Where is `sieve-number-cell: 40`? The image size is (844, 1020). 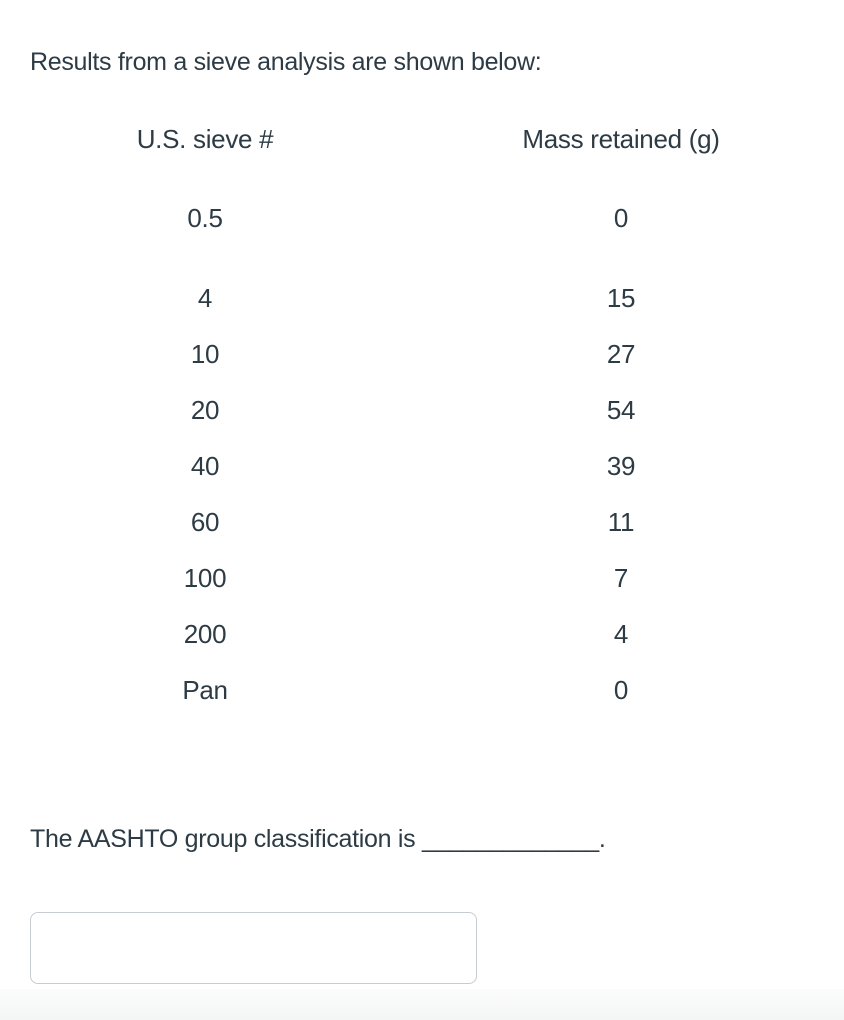
sieve-number-cell: 40 is located at coordinates (205, 465).